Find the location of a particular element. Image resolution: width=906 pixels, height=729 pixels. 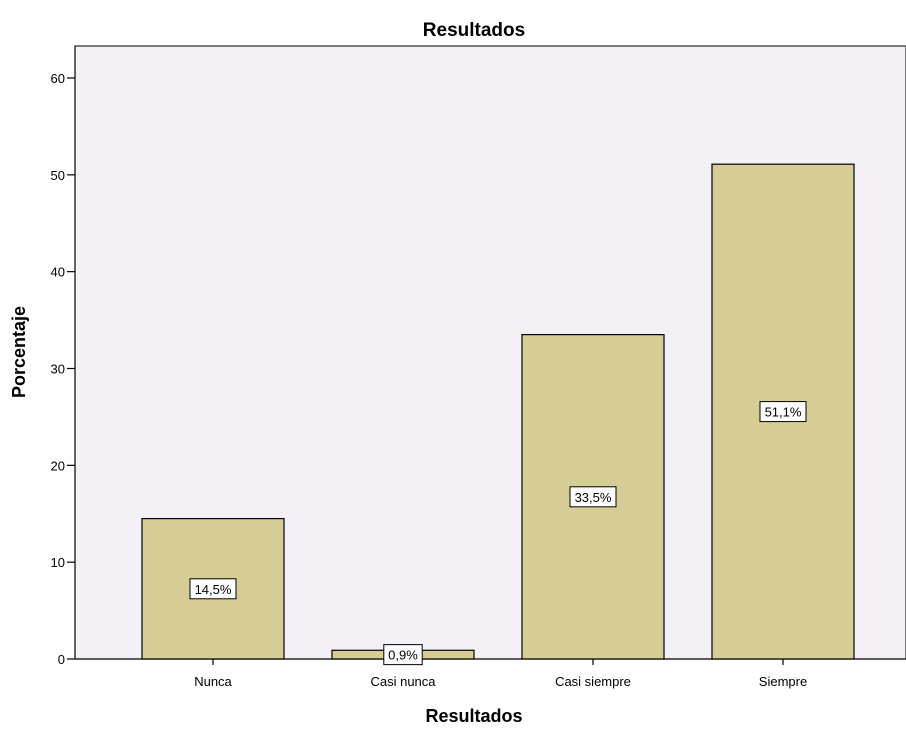

x-tick-label: Casi siempre is located at coordinates (593, 681).